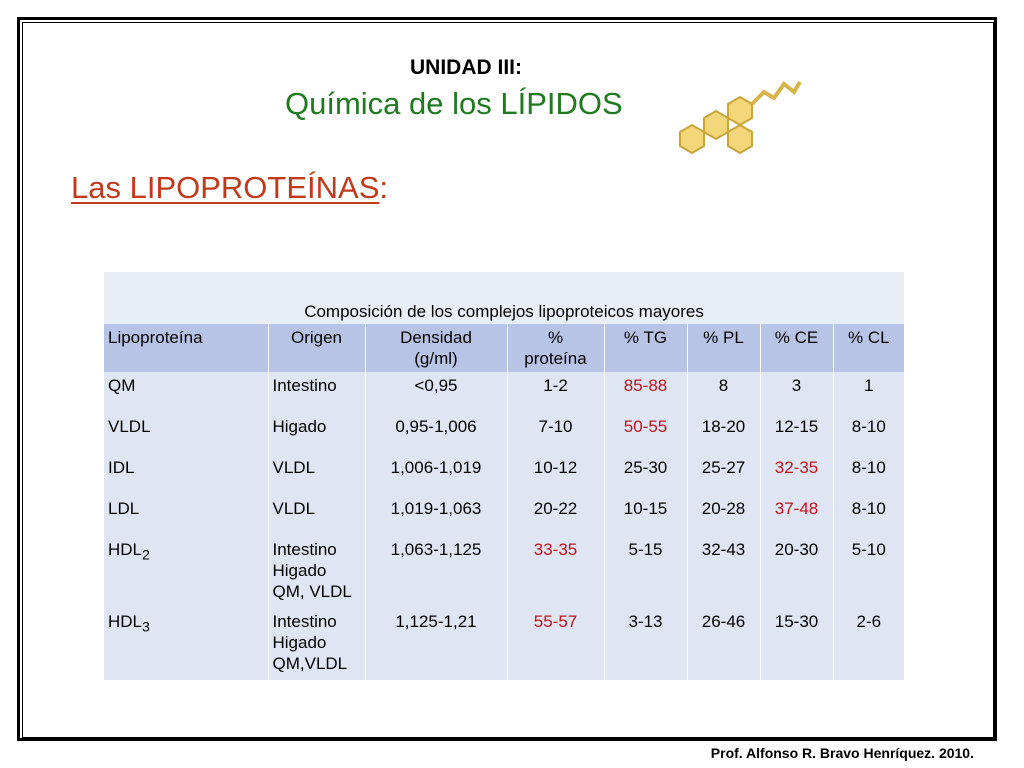 This screenshot has width=1024, height=768. What do you see at coordinates (723, 392) in the screenshot?
I see `cell: 8` at bounding box center [723, 392].